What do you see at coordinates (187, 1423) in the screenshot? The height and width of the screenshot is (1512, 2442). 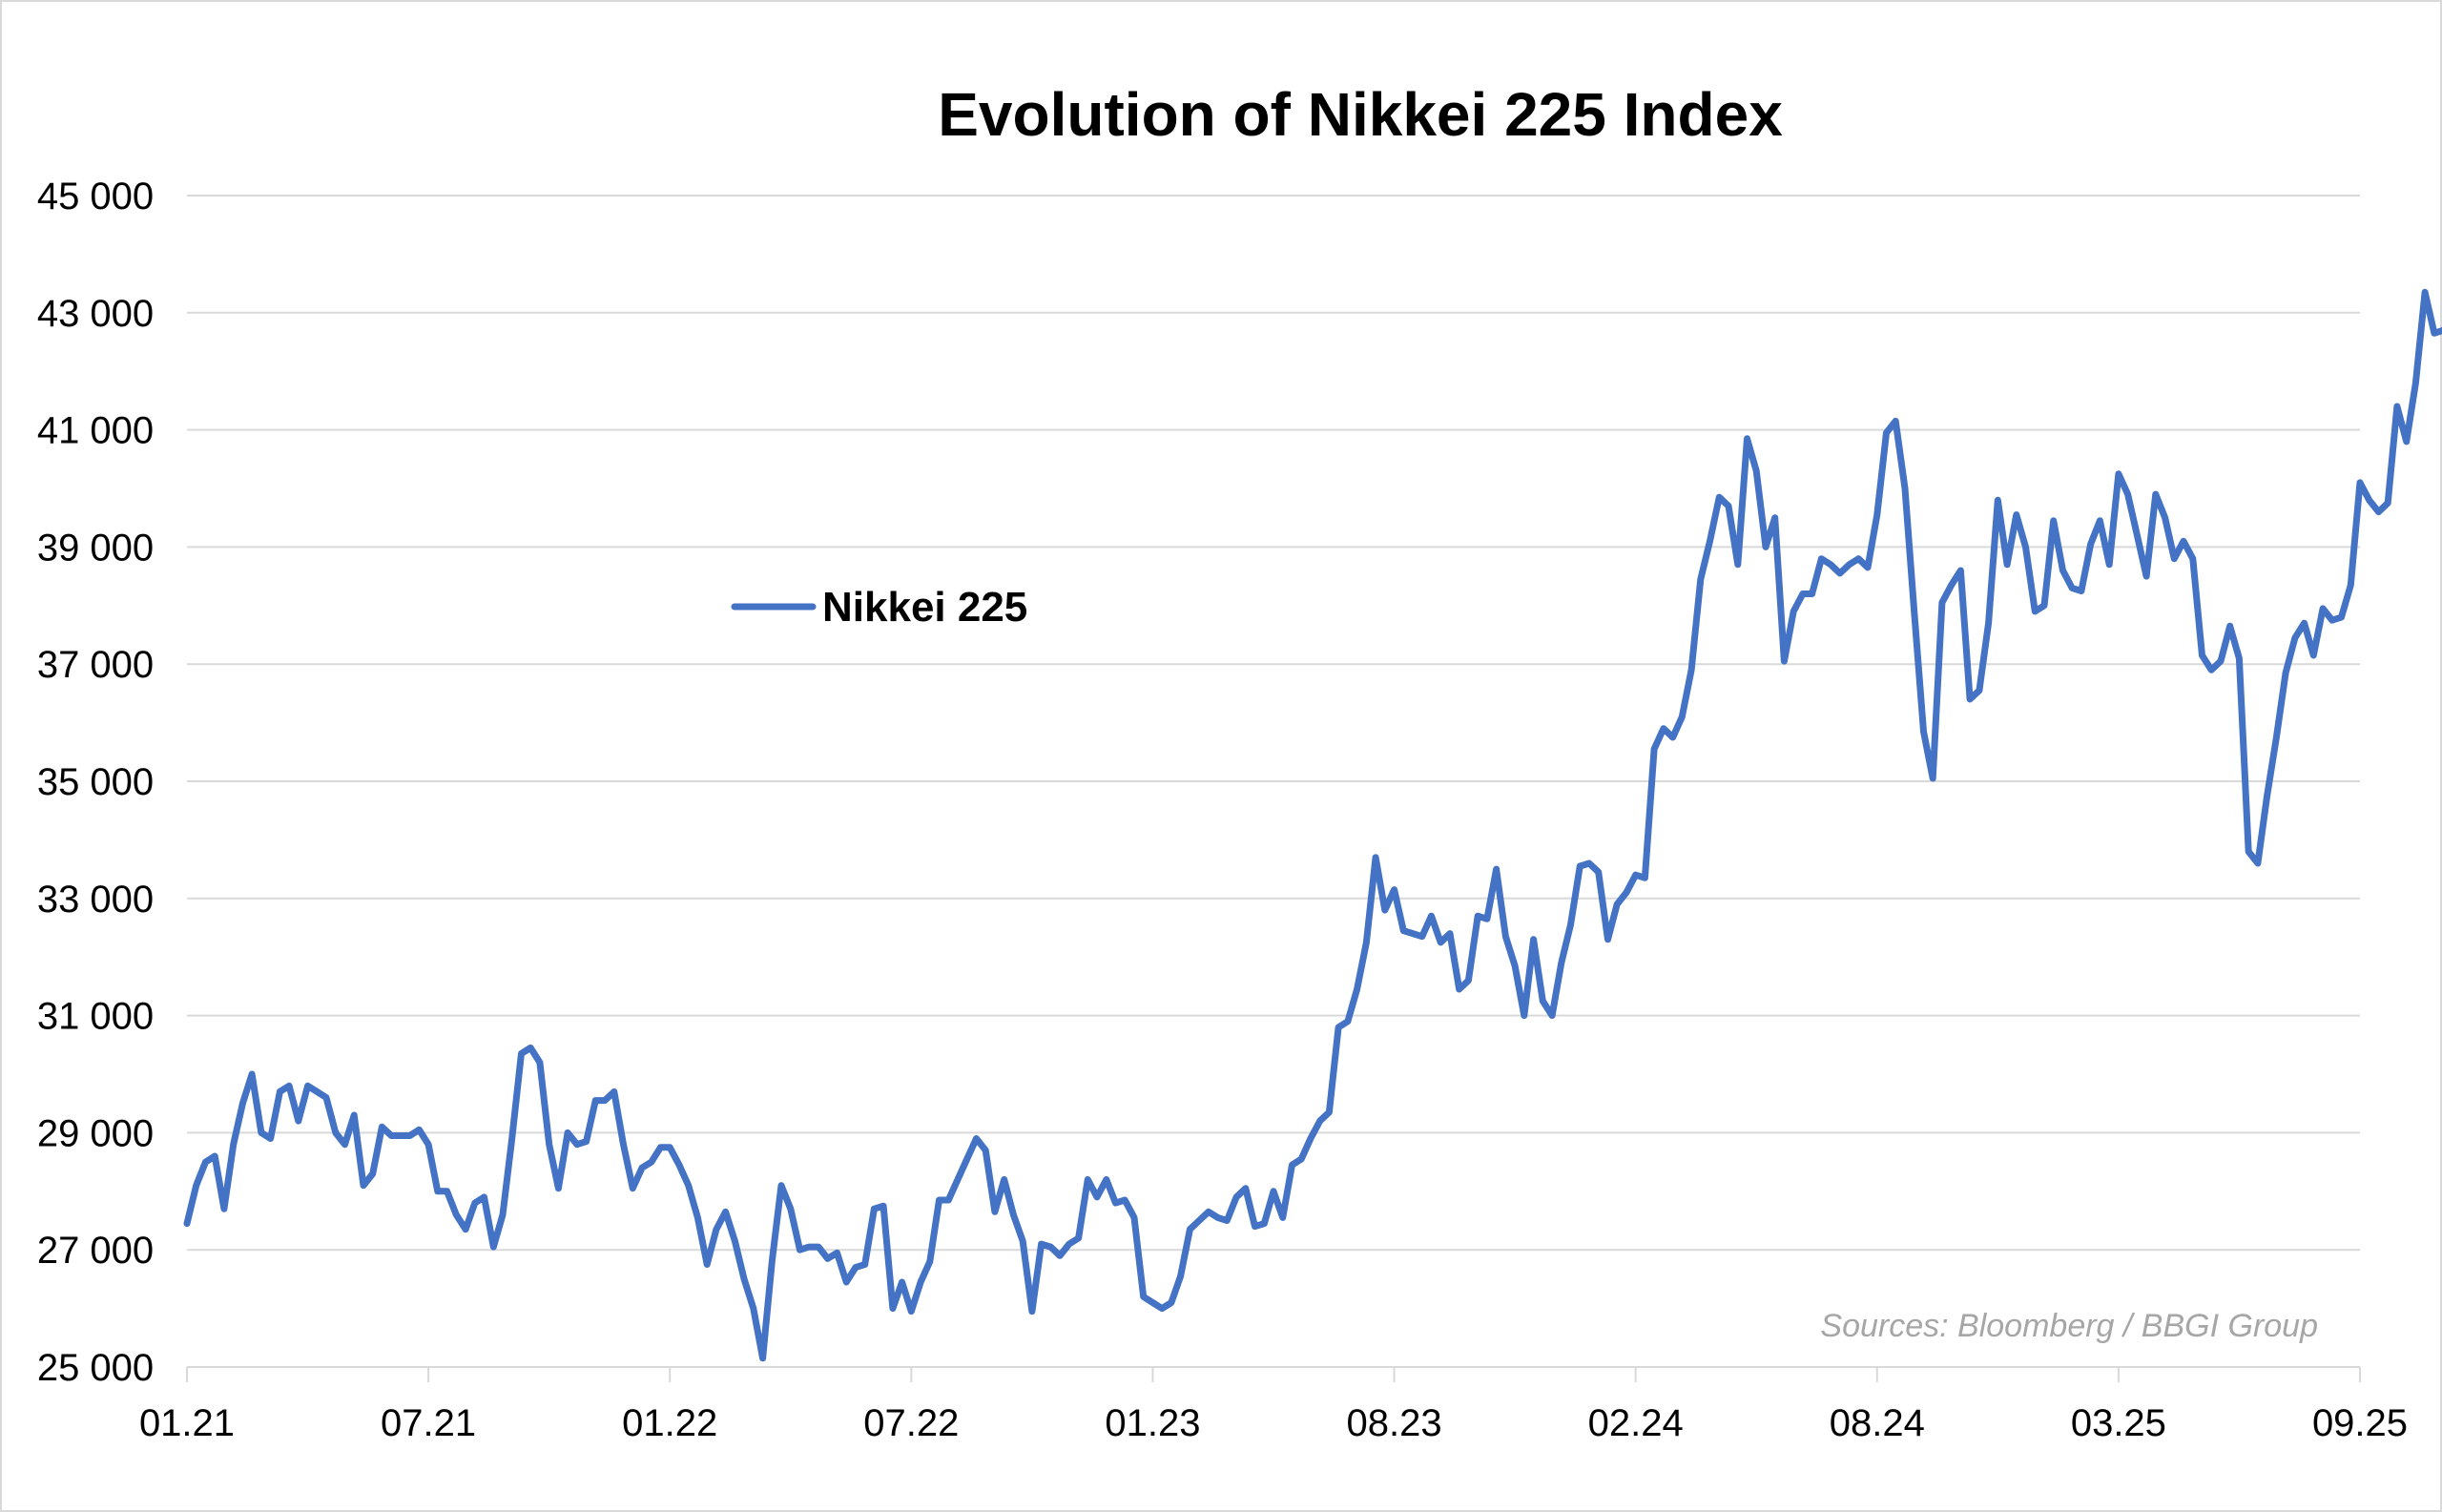 I see `x-tick-label: 01.21` at bounding box center [187, 1423].